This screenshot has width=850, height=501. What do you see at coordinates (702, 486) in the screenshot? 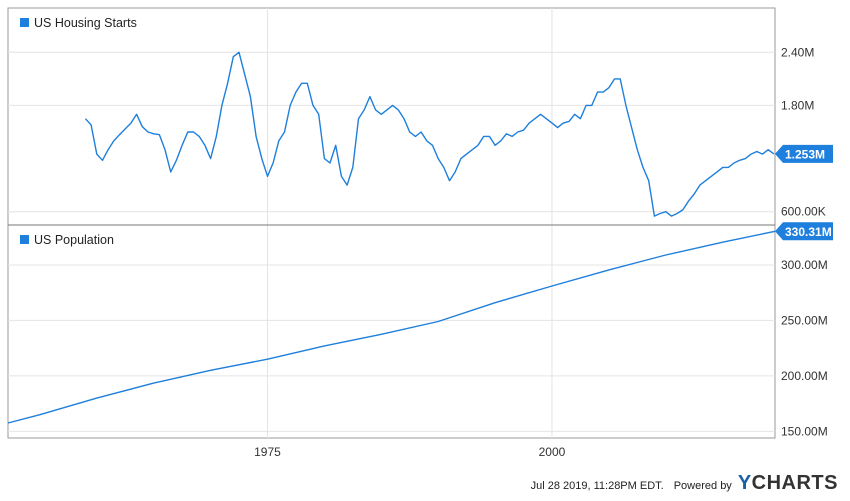
I see `powered-by-text: Powered by` at bounding box center [702, 486].